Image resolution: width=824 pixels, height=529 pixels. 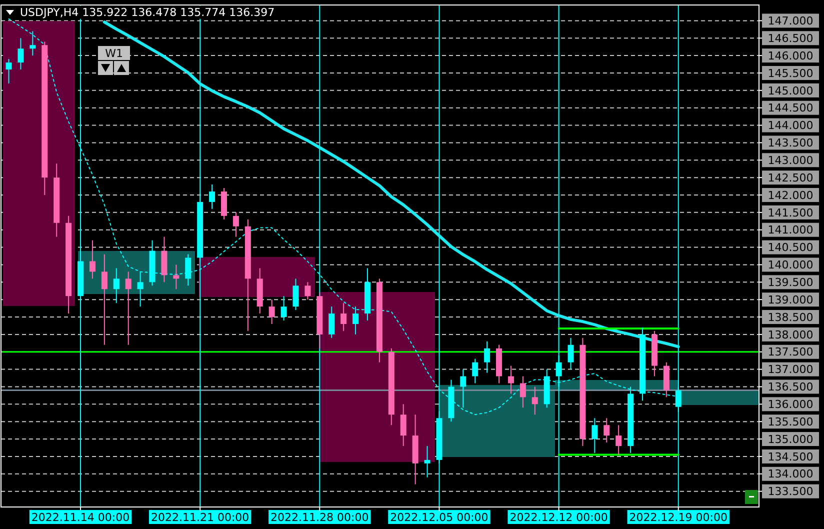 I want to click on x-tick-label: 2022.12.05 00:00, so click(x=439, y=517).